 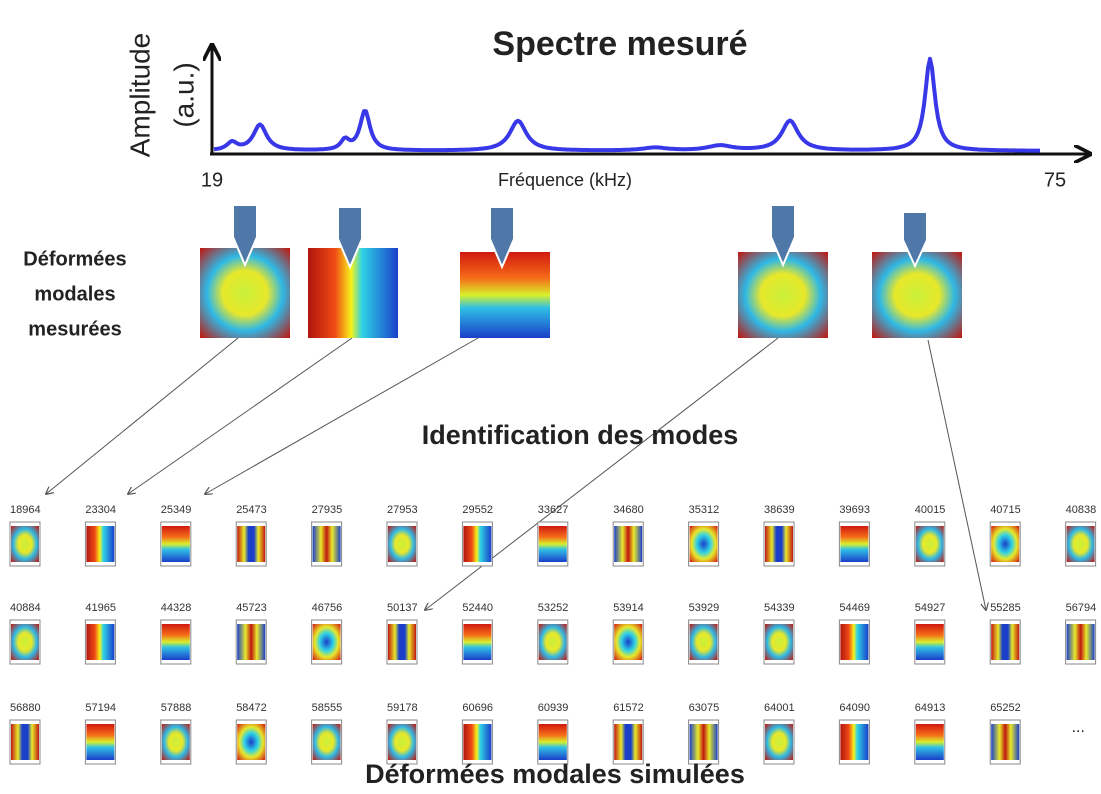 I want to click on spectrum-curve, so click(x=626, y=104).